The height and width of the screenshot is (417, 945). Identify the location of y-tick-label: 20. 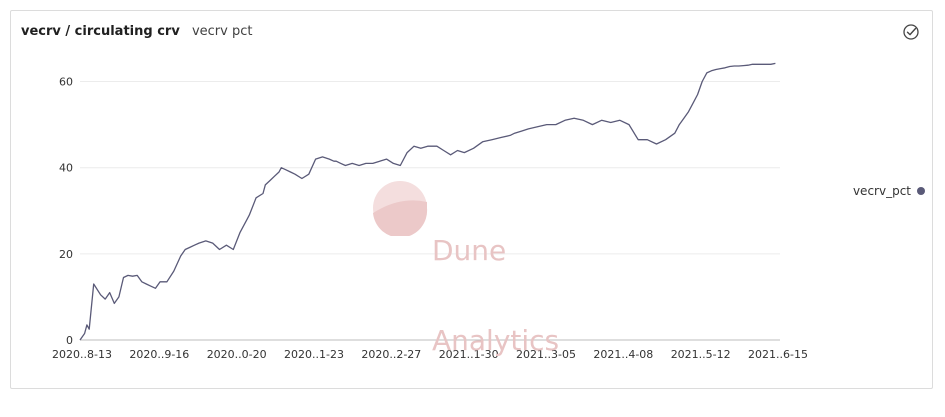
(66, 254).